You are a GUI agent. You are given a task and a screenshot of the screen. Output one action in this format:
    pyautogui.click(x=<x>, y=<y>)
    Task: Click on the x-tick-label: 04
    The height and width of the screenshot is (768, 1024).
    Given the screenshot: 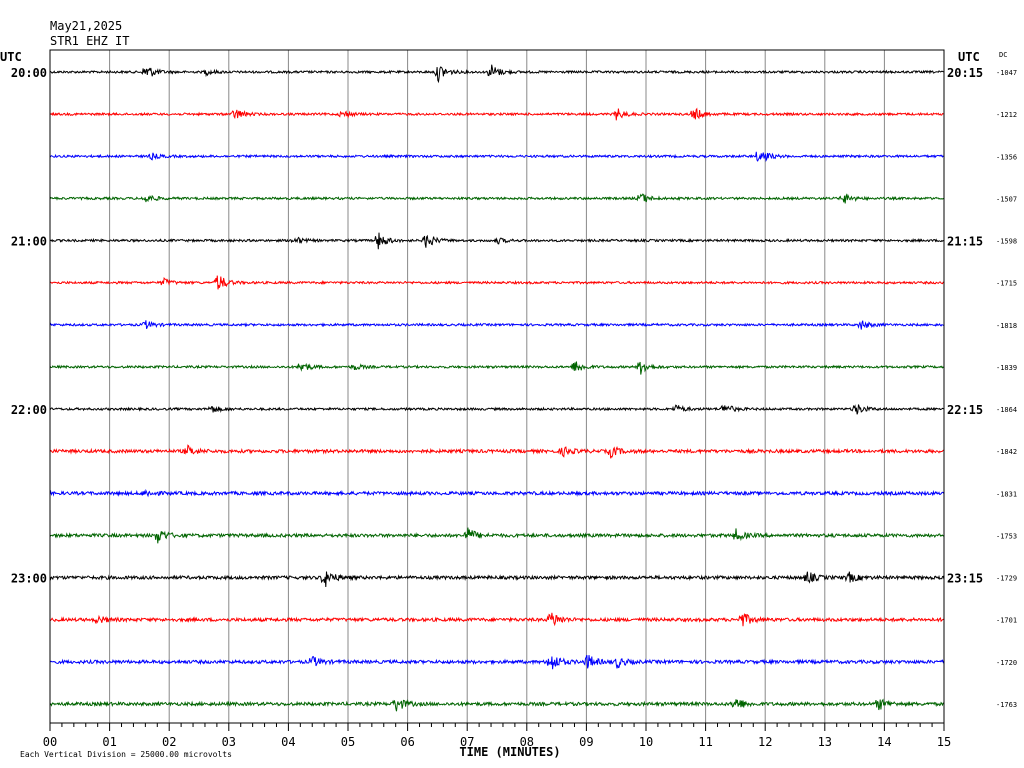 What is the action you would take?
    pyautogui.click(x=288, y=742)
    